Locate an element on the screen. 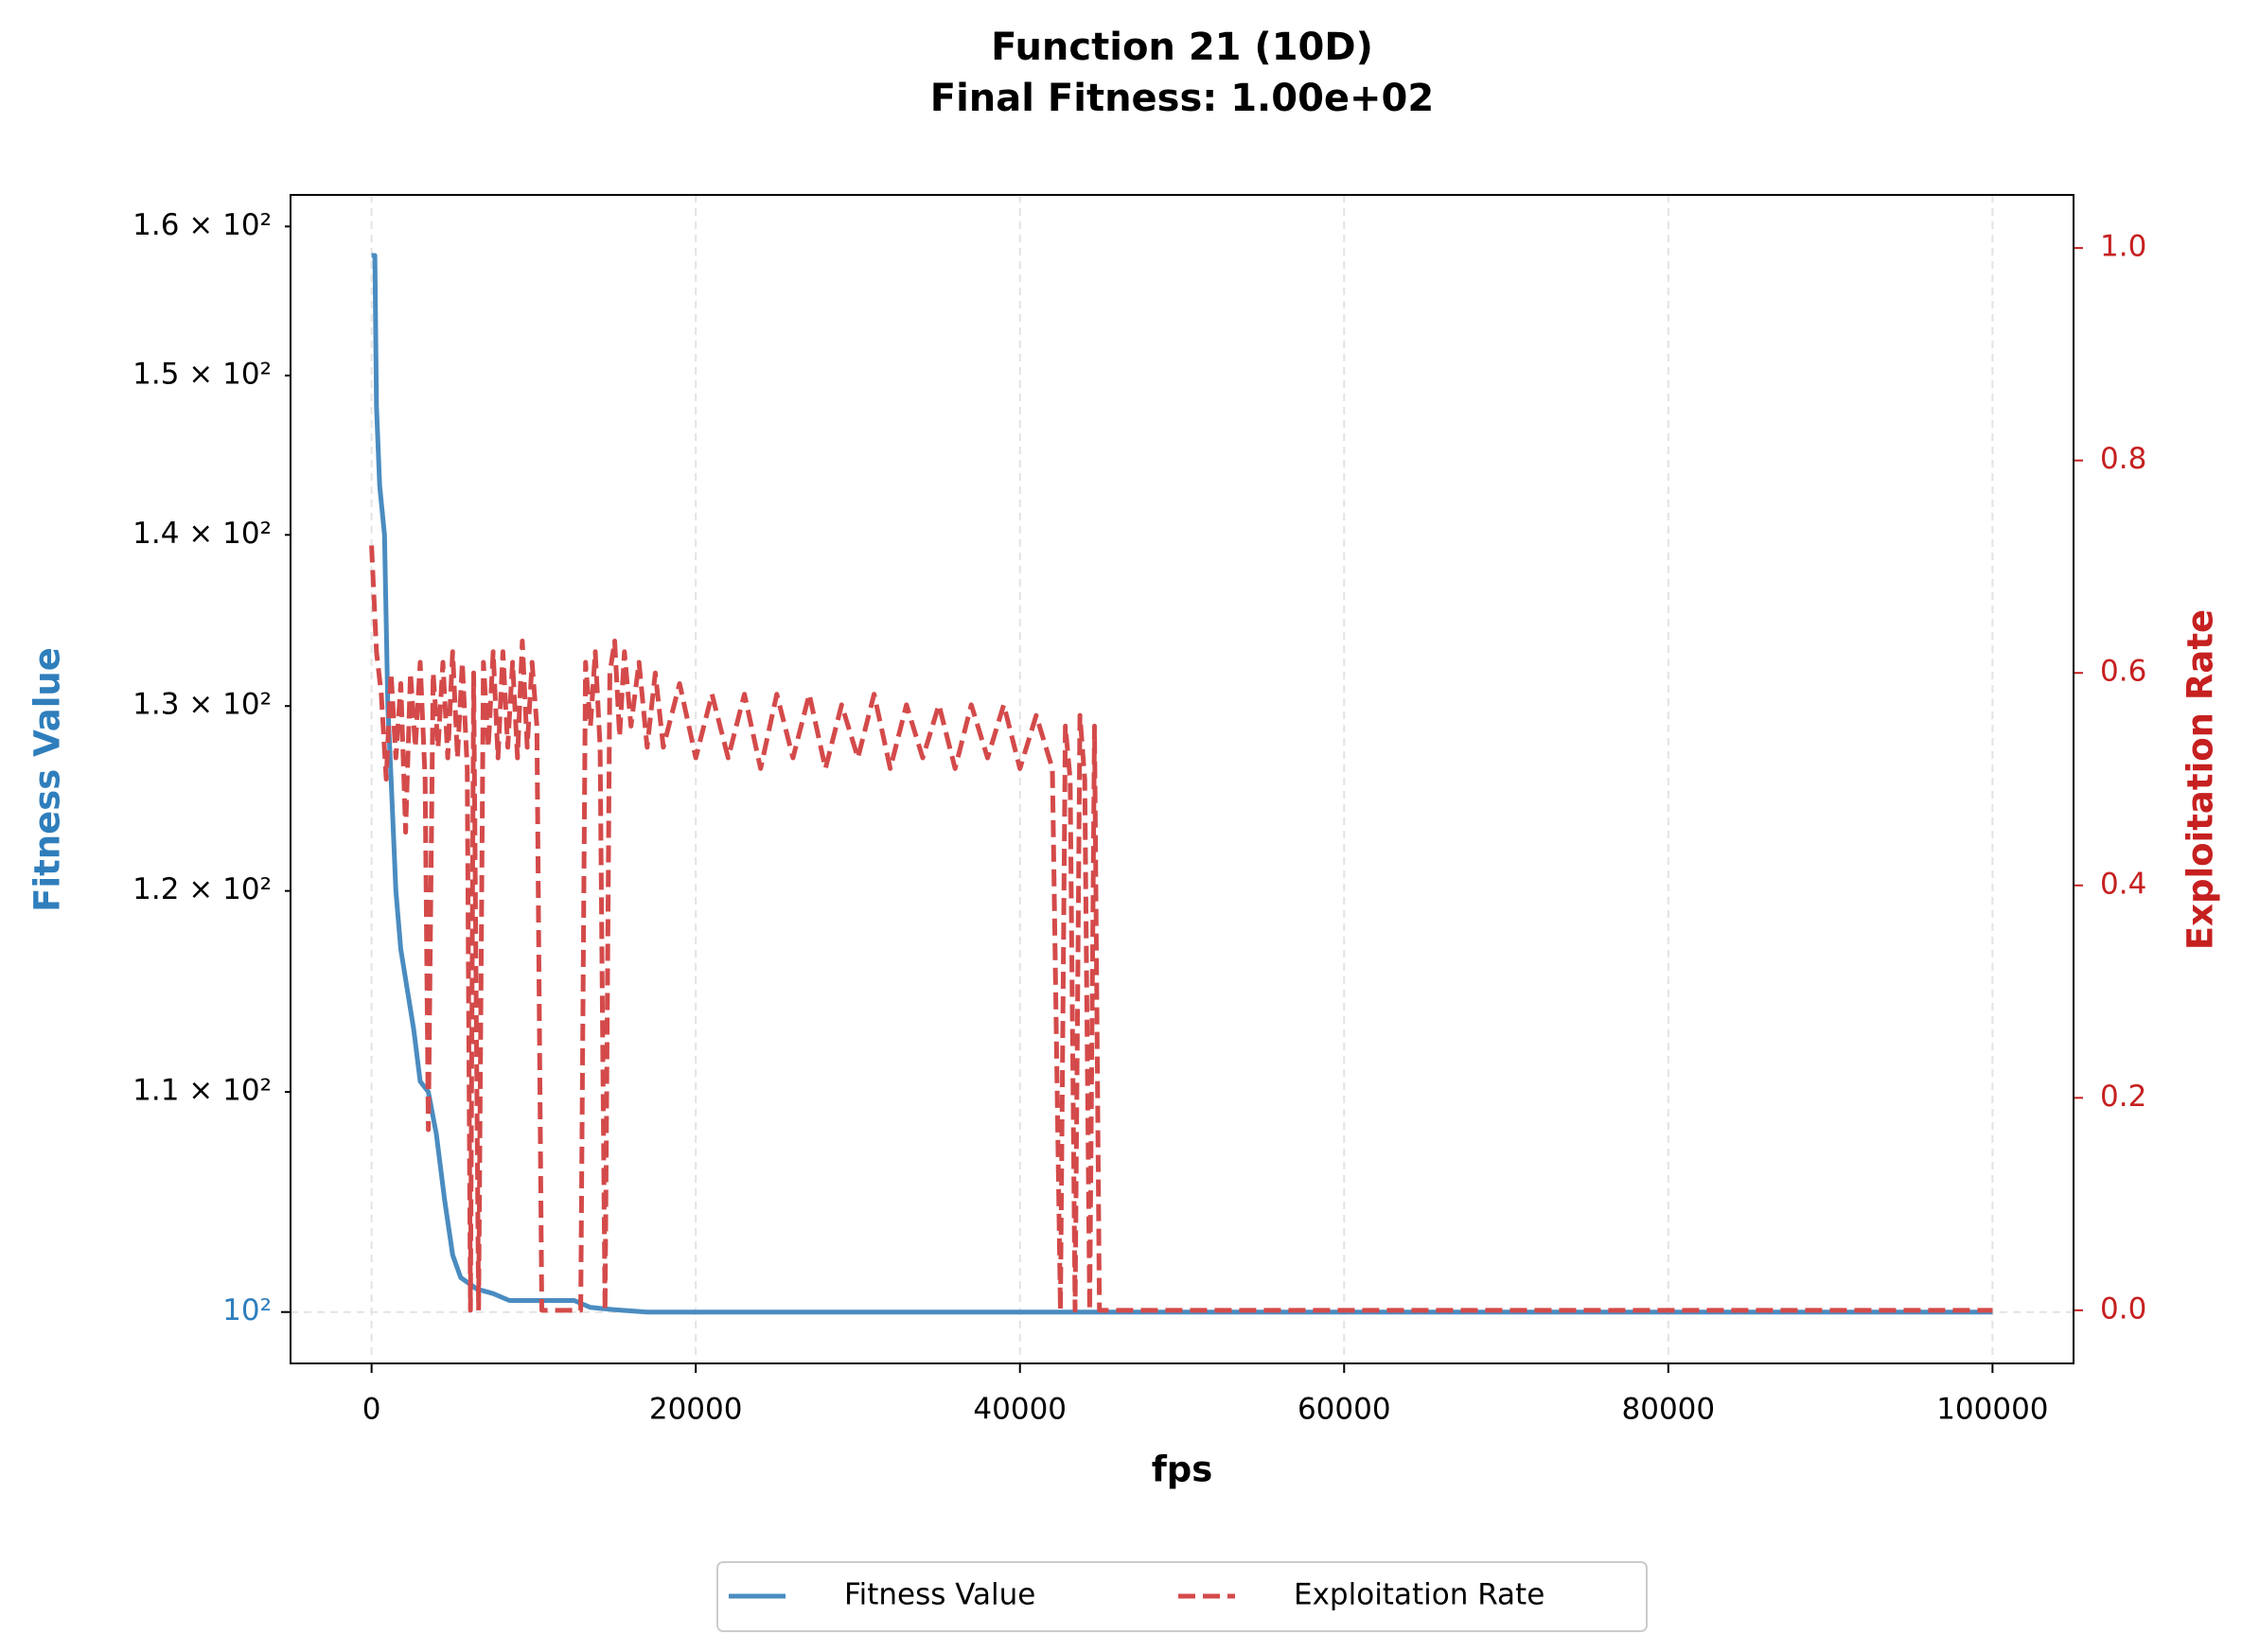 The height and width of the screenshot is (1652, 2242). y-tick-label: 1.3 × 10² is located at coordinates (202, 705).